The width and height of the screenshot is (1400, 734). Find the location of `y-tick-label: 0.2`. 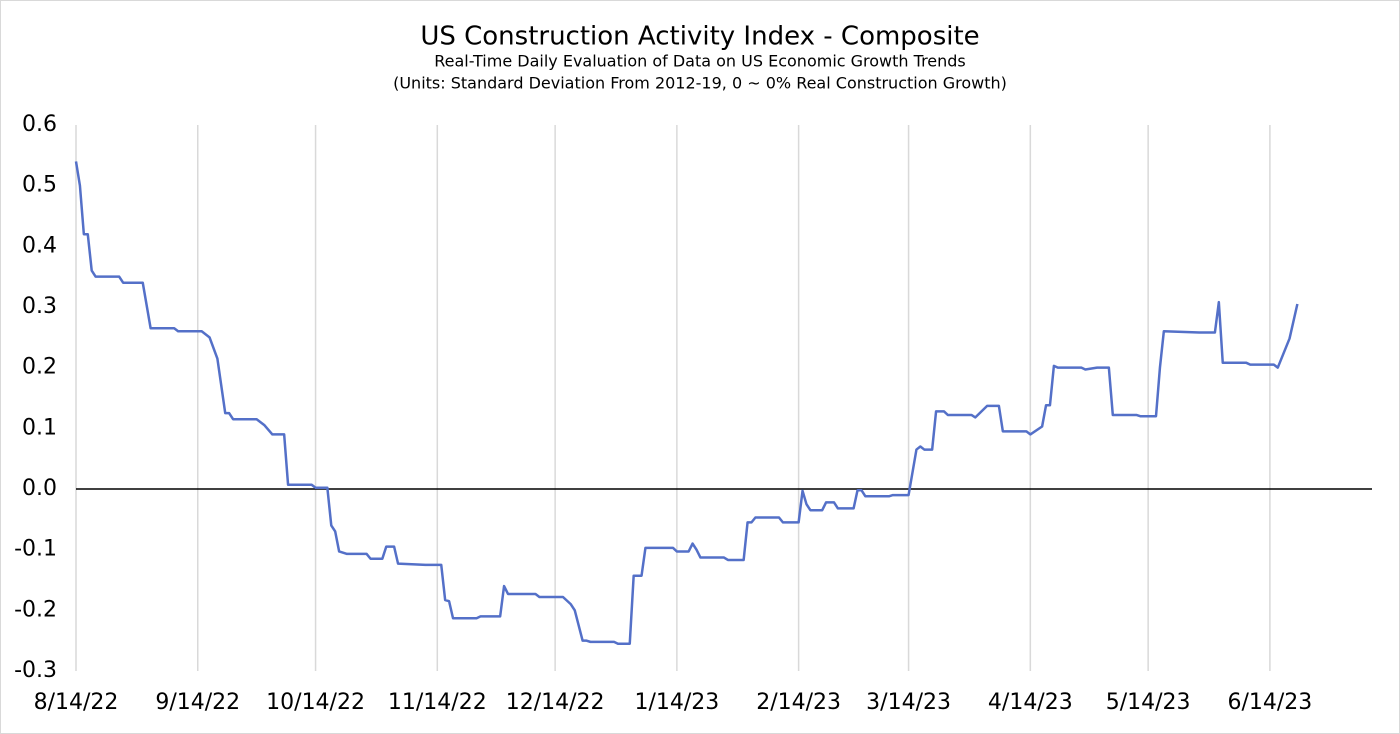

y-tick-label: 0.2 is located at coordinates (39, 367).